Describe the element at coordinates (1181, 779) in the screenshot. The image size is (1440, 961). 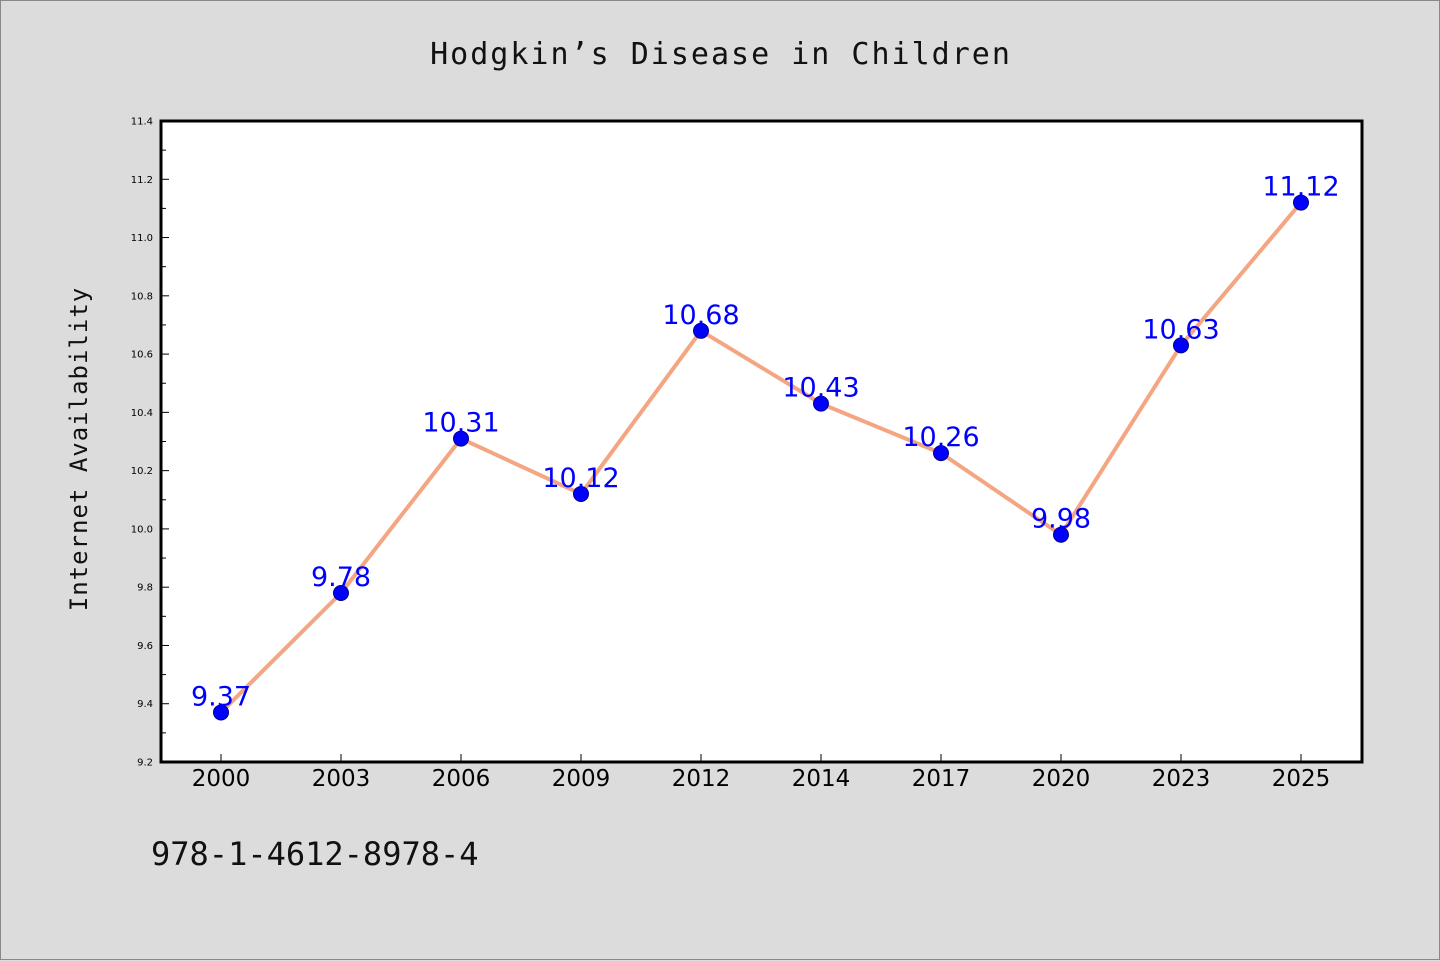
I see `x-tick-label: 2023` at that location.